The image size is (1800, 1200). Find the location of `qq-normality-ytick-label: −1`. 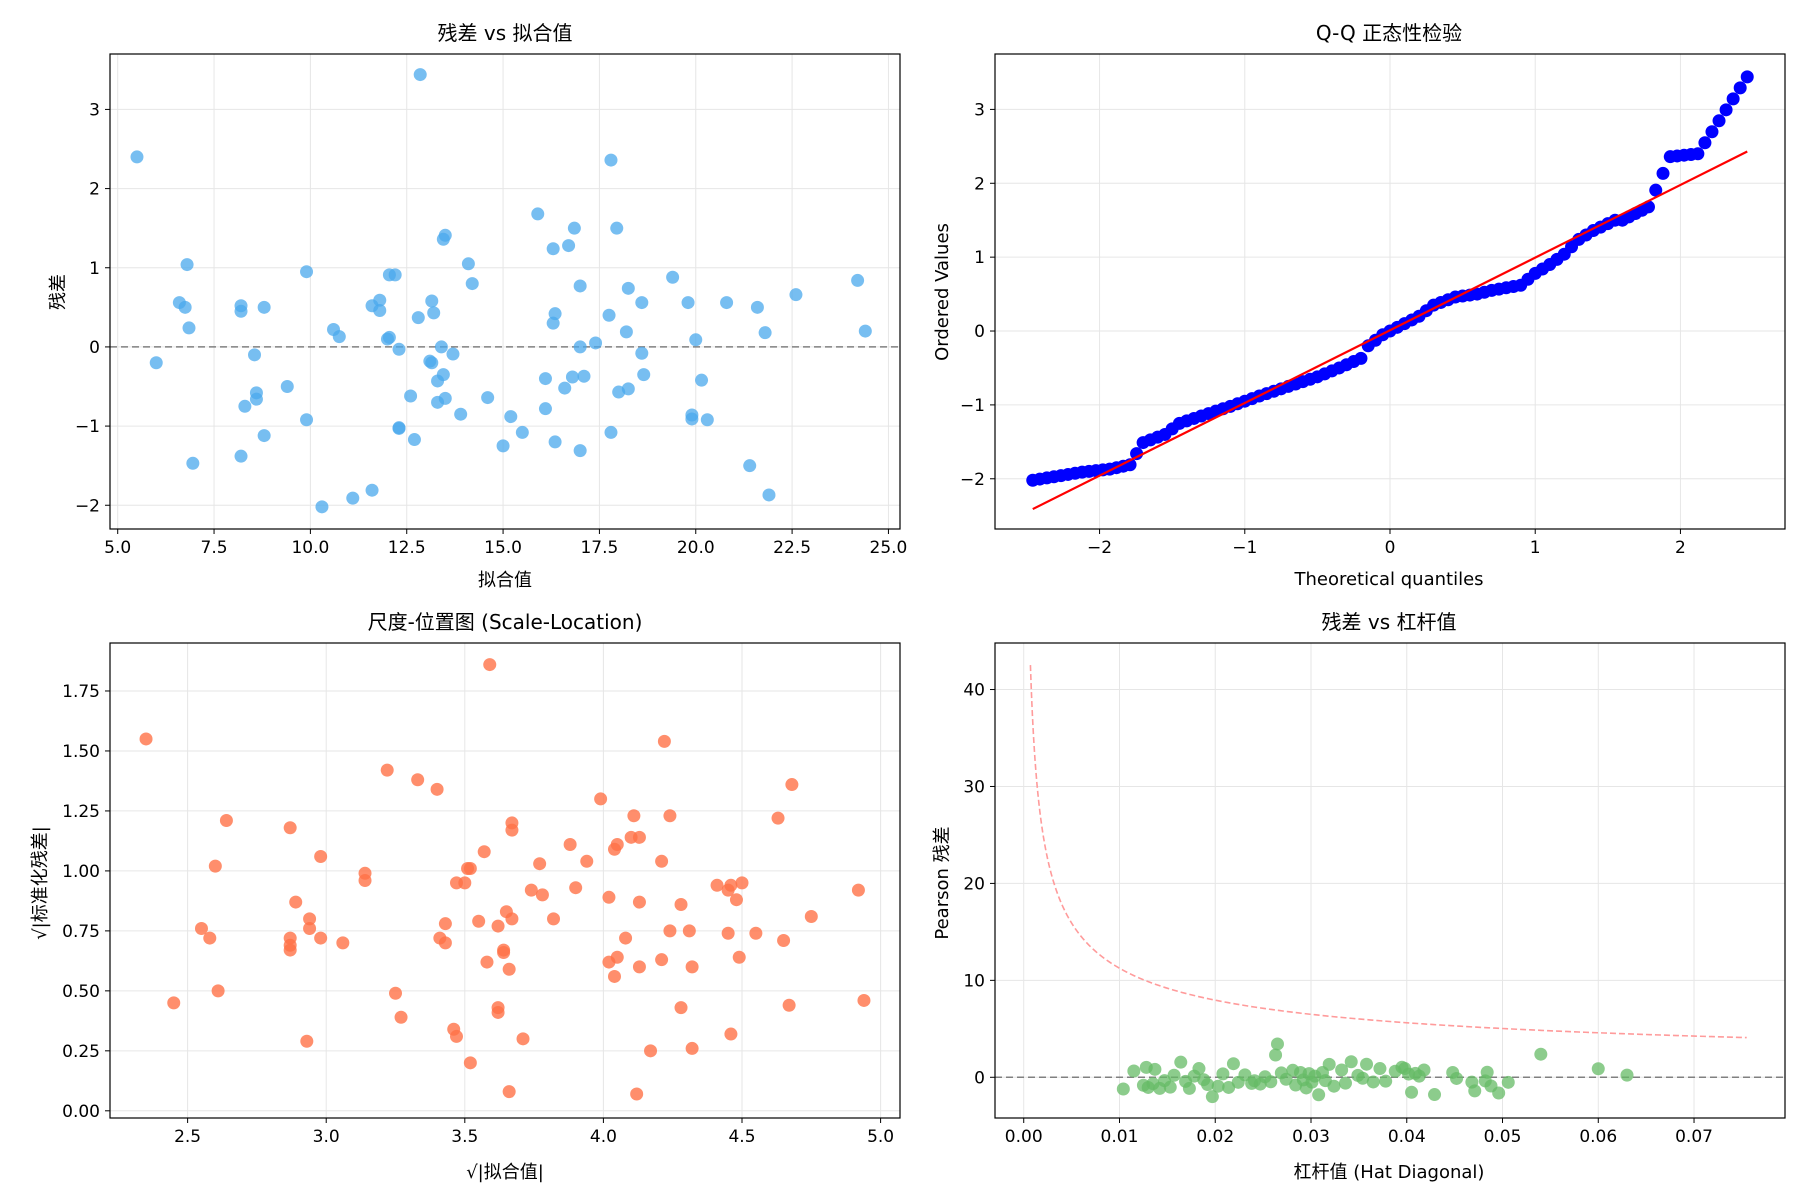

qq-normality-ytick-label: −1 is located at coordinates (972, 406).